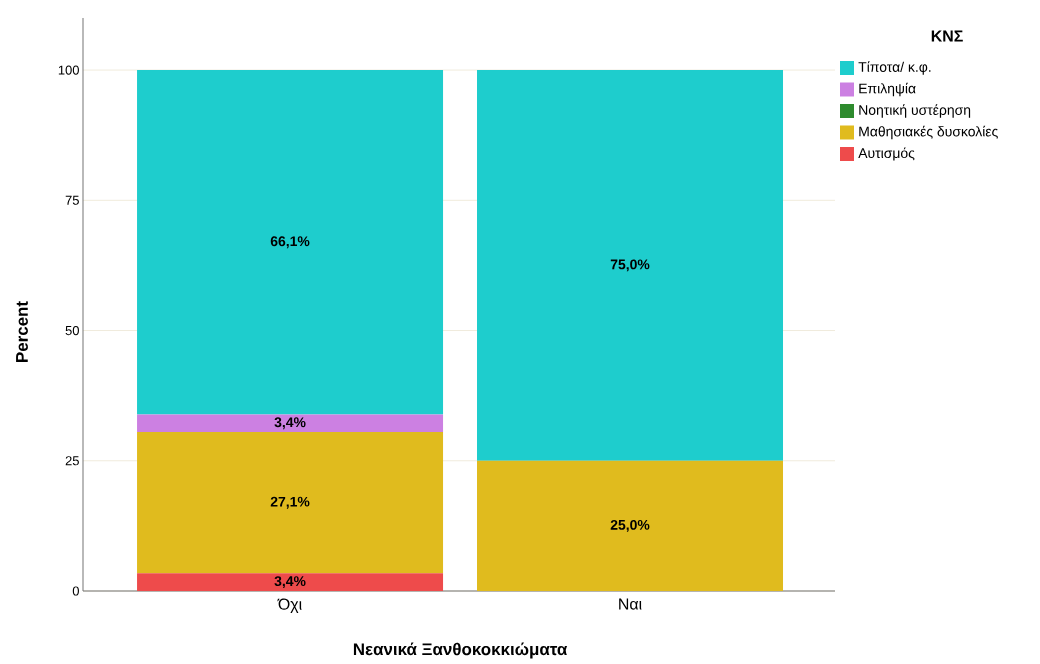  I want to click on legend-label: Νοητική υστέρηση, so click(915, 111).